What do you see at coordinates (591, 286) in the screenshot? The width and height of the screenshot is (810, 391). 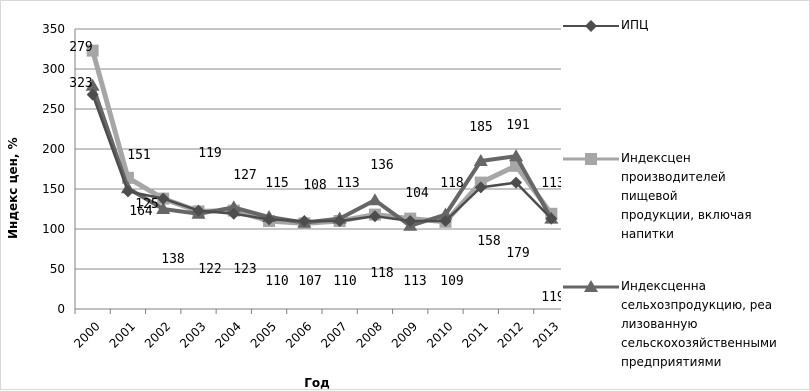 I see `triangle-marker-icon` at bounding box center [591, 286].